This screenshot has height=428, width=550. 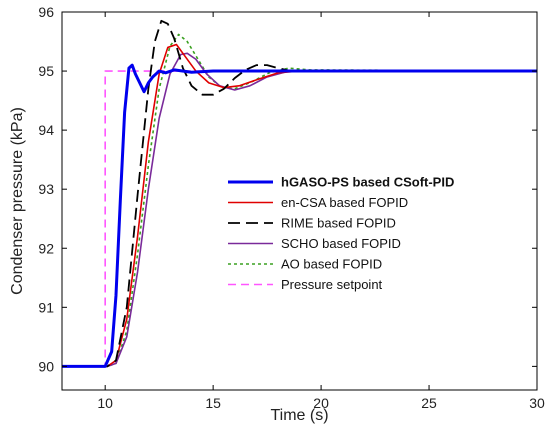 What do you see at coordinates (46, 248) in the screenshot?
I see `y-tick-label: 92` at bounding box center [46, 248].